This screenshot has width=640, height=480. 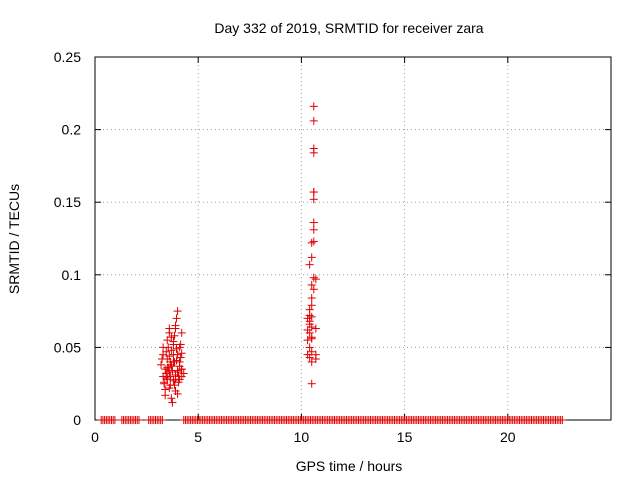 What do you see at coordinates (508, 437) in the screenshot?
I see `x-tick-label: 20` at bounding box center [508, 437].